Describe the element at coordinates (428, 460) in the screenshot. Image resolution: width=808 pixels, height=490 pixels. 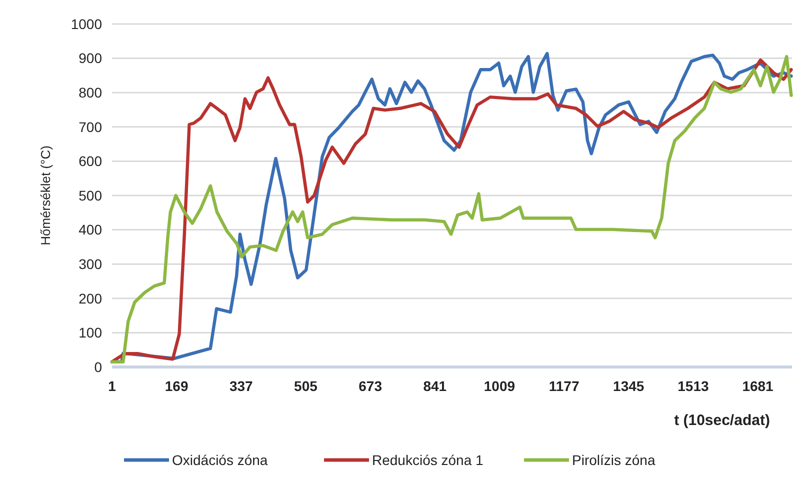
I see `legend-label: Redukciós zóna 1` at that location.